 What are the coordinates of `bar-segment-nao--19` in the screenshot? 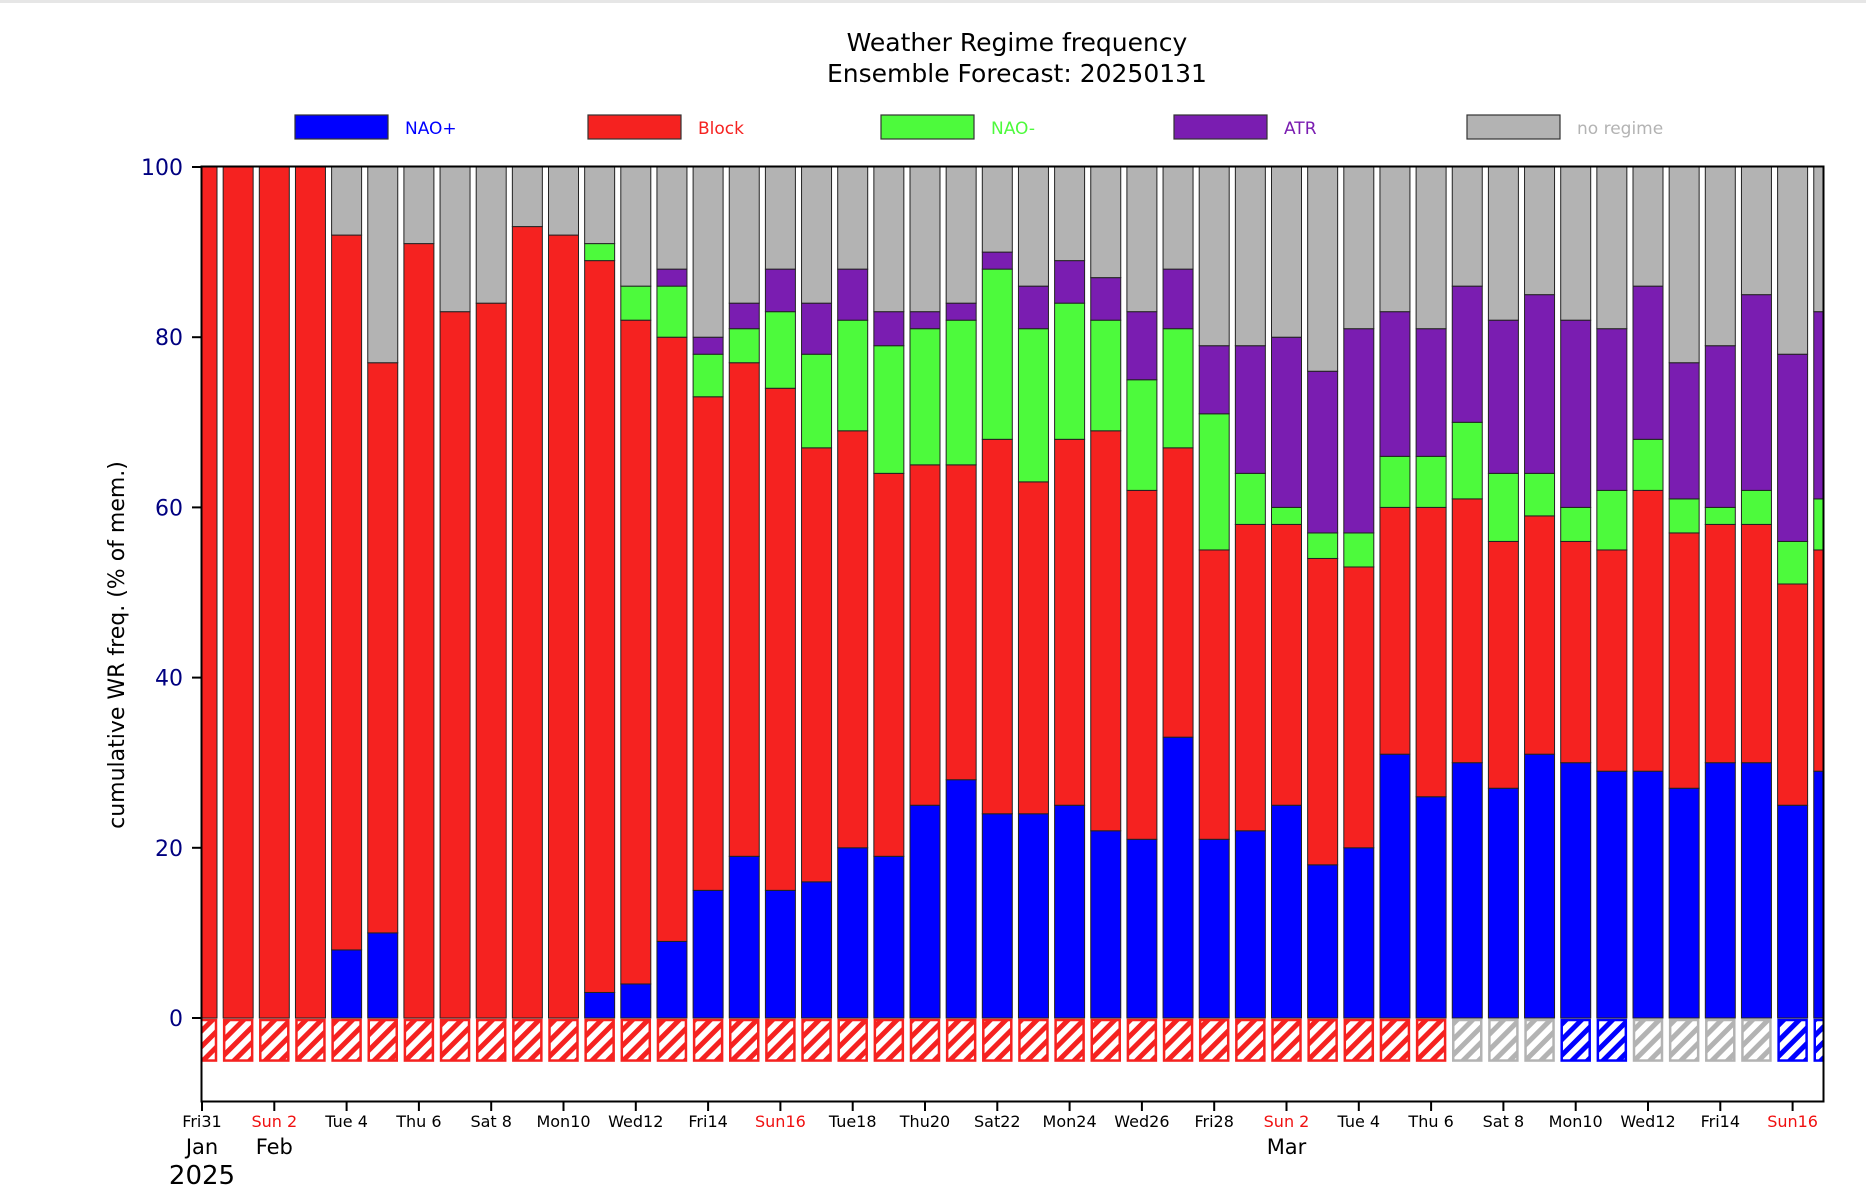 It's located at (889, 409).